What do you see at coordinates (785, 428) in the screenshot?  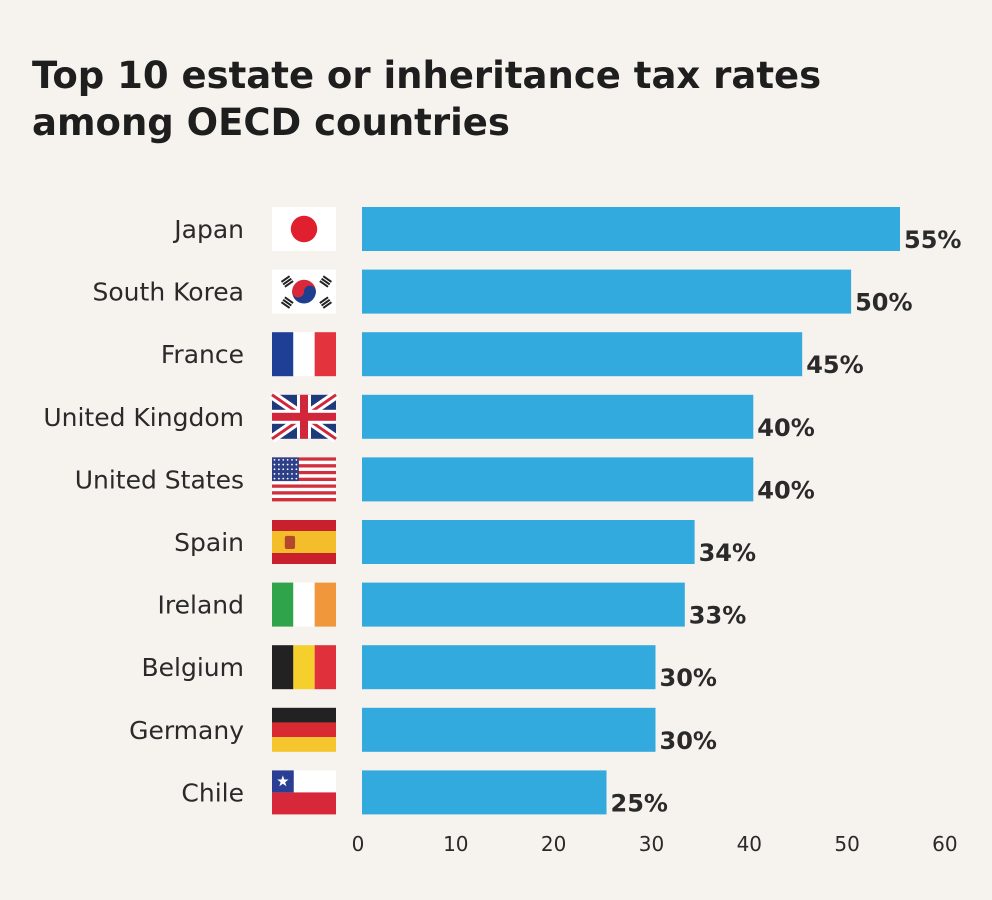 I see `value-label-united-kingdom: 40%` at bounding box center [785, 428].